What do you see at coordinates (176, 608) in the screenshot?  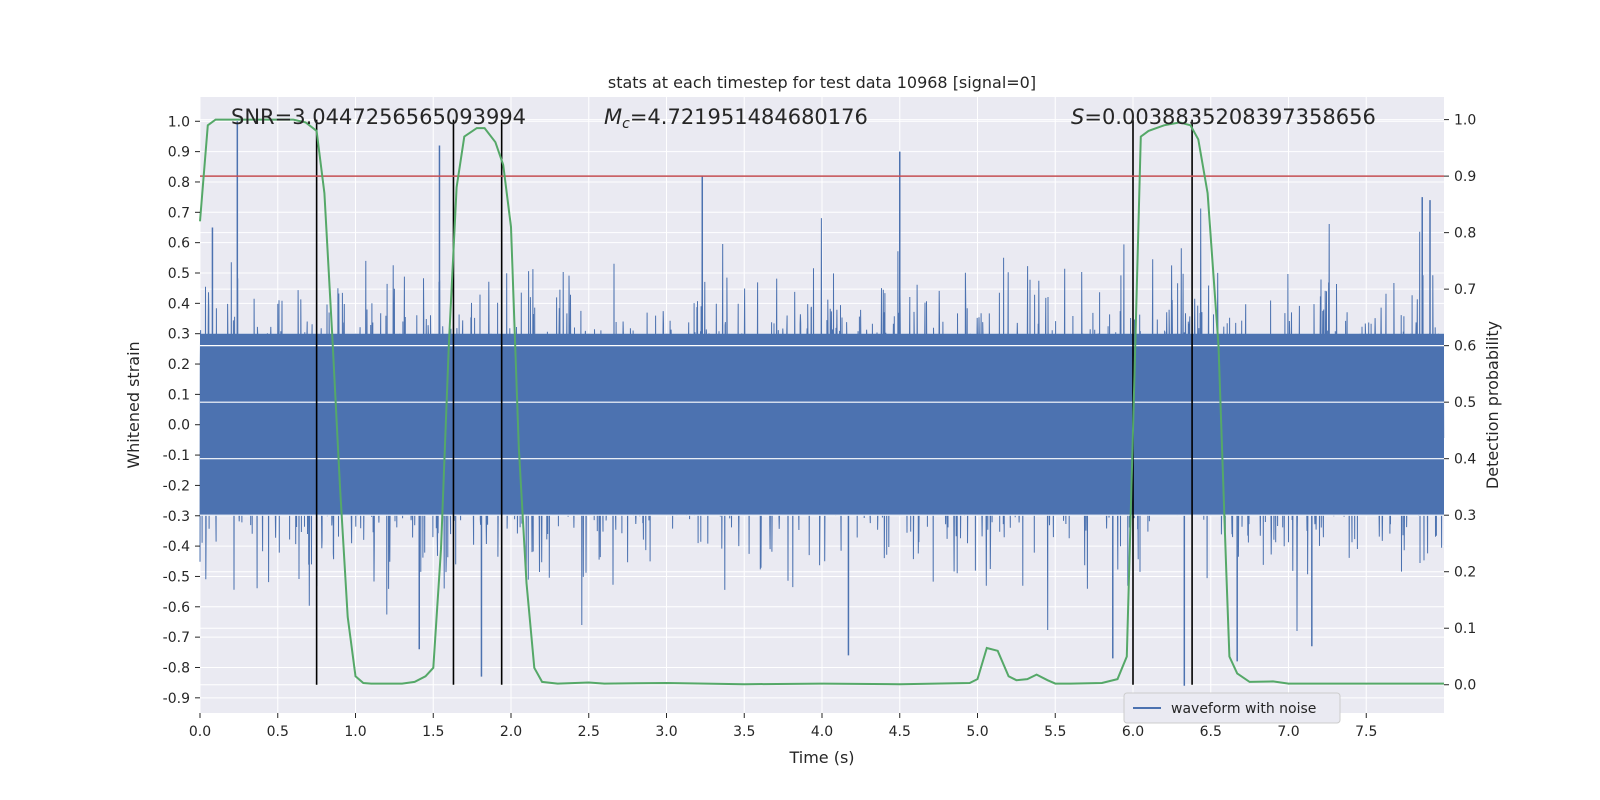 I see `y-left-tick-label-16: -0.6` at bounding box center [176, 608].